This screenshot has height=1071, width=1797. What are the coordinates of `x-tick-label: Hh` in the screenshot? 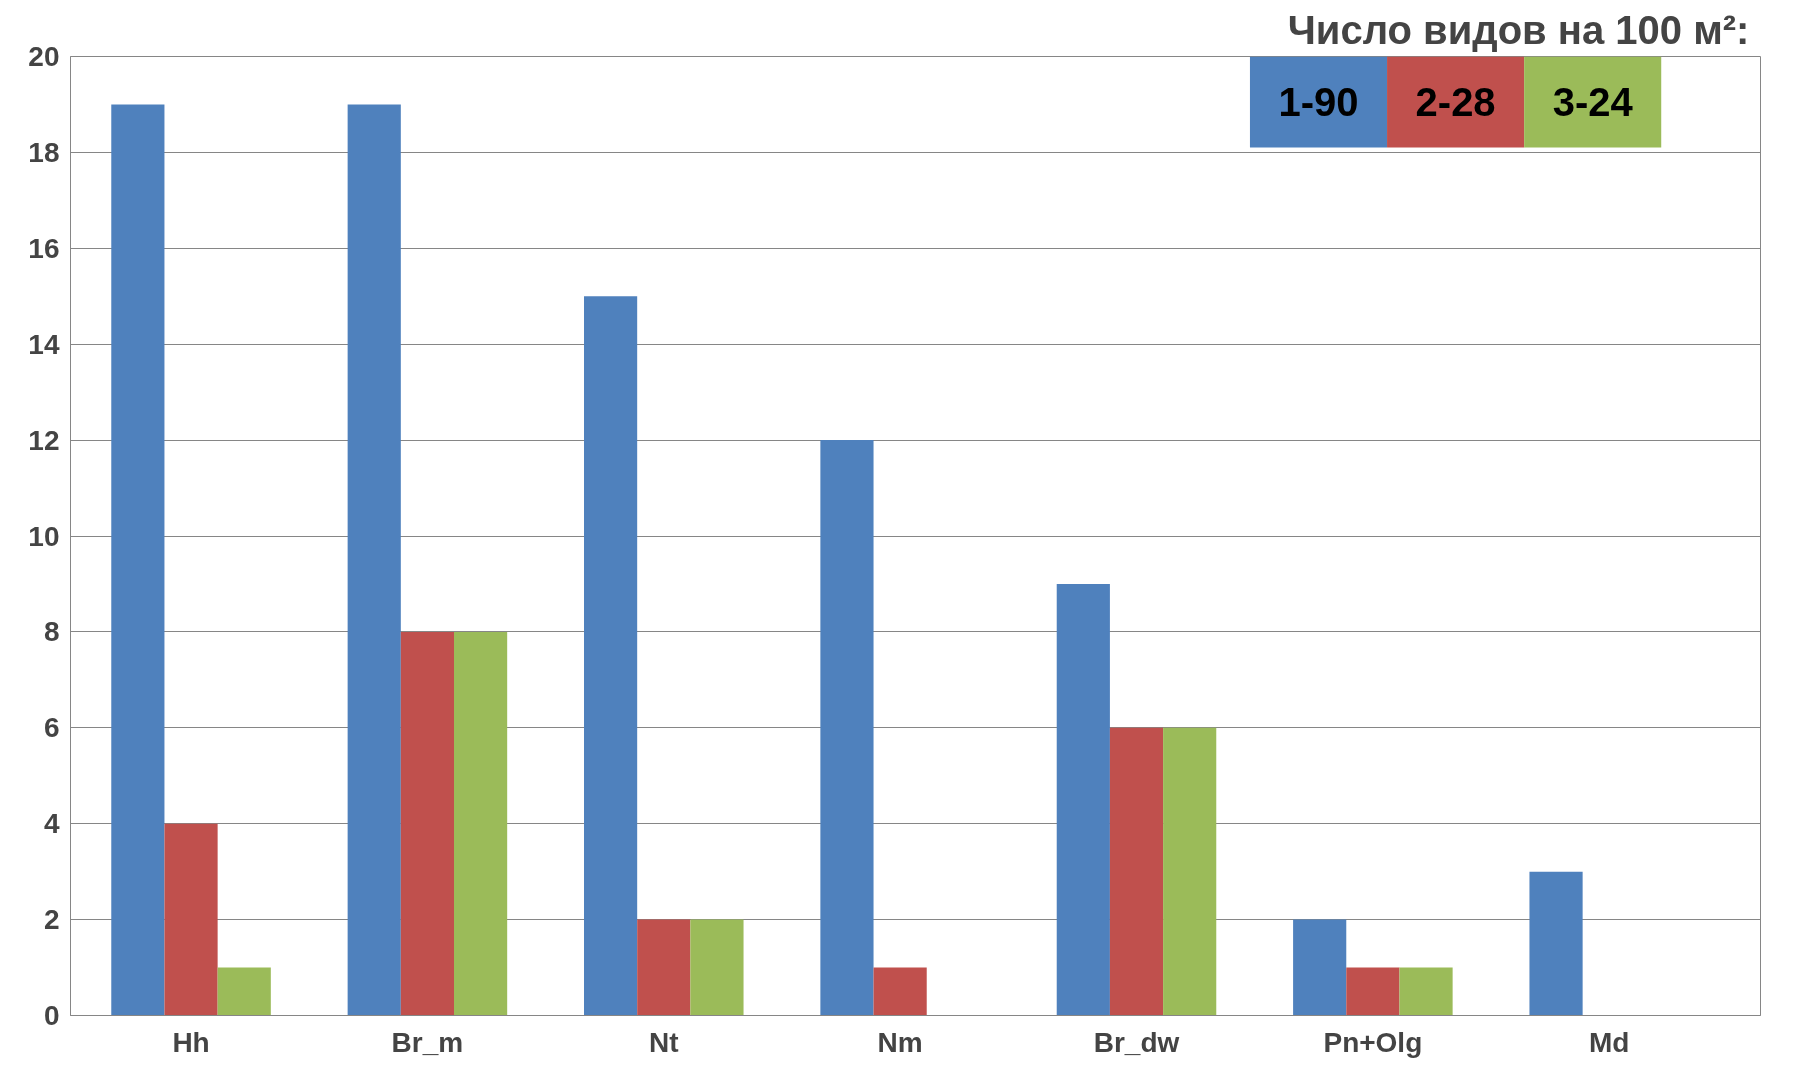 It's located at (191, 1042).